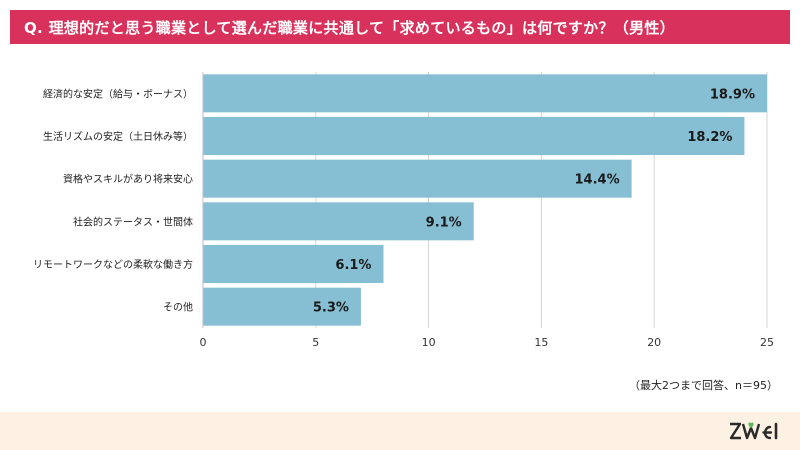 The width and height of the screenshot is (800, 450). What do you see at coordinates (732, 94) in the screenshot?
I see `data-label: 18.9%` at bounding box center [732, 94].